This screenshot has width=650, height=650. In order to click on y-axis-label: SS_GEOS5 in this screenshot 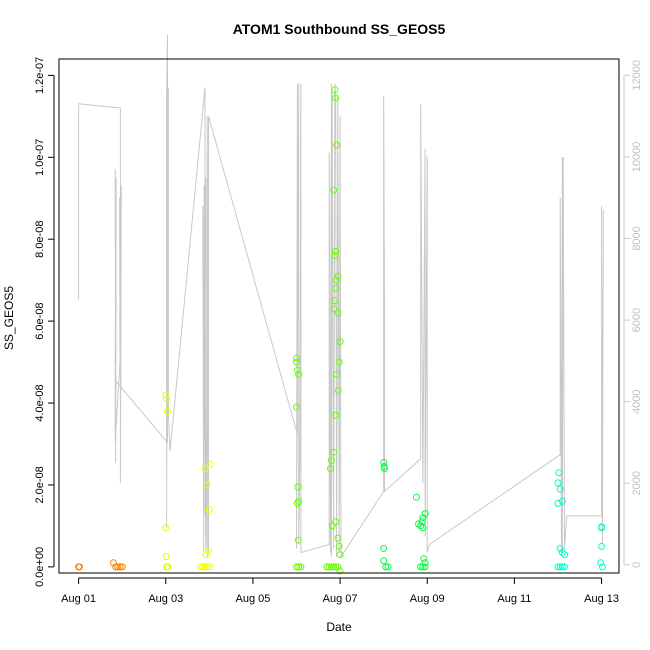, I will do `click(9, 318)`.